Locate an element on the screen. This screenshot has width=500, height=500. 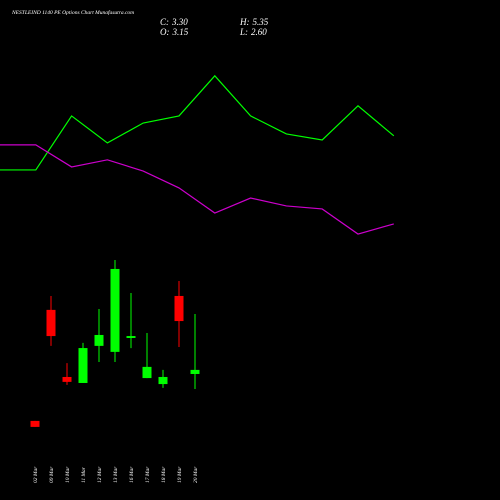
x-tick-label: 11 Mar is located at coordinates (84, 474).